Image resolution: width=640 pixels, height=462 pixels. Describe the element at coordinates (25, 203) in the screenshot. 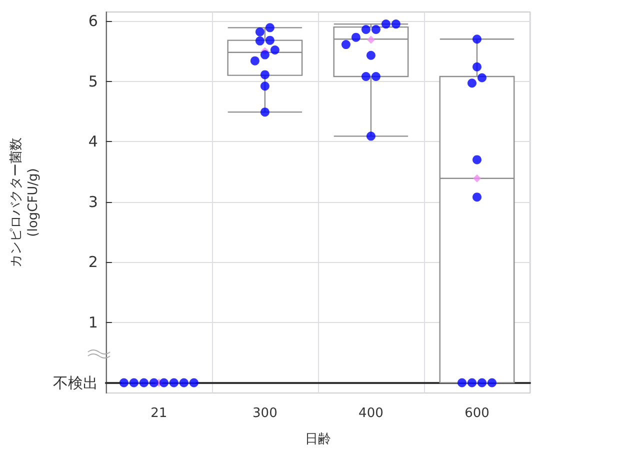

I see `y-axis-title: カンピロバクター菌数 (logCFU/g)` at that location.